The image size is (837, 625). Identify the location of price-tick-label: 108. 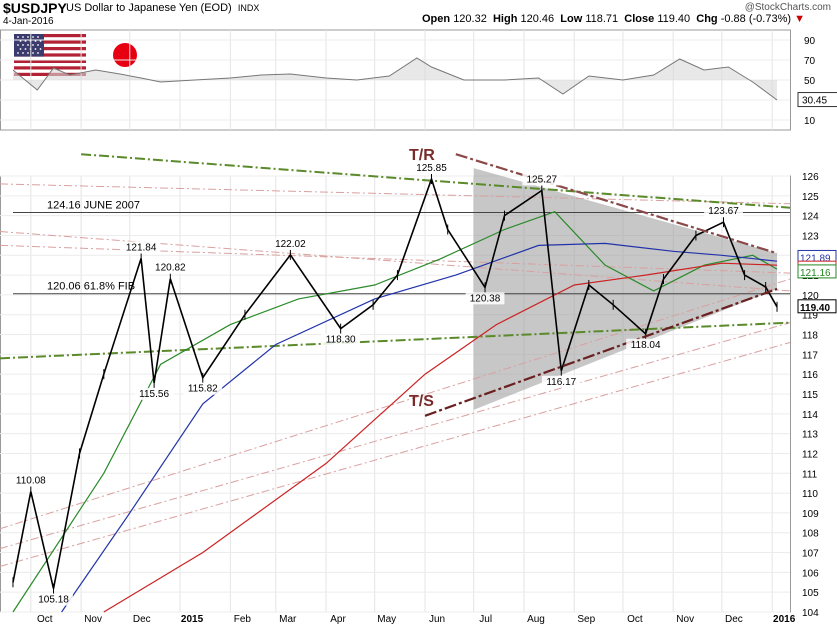
(810, 534).